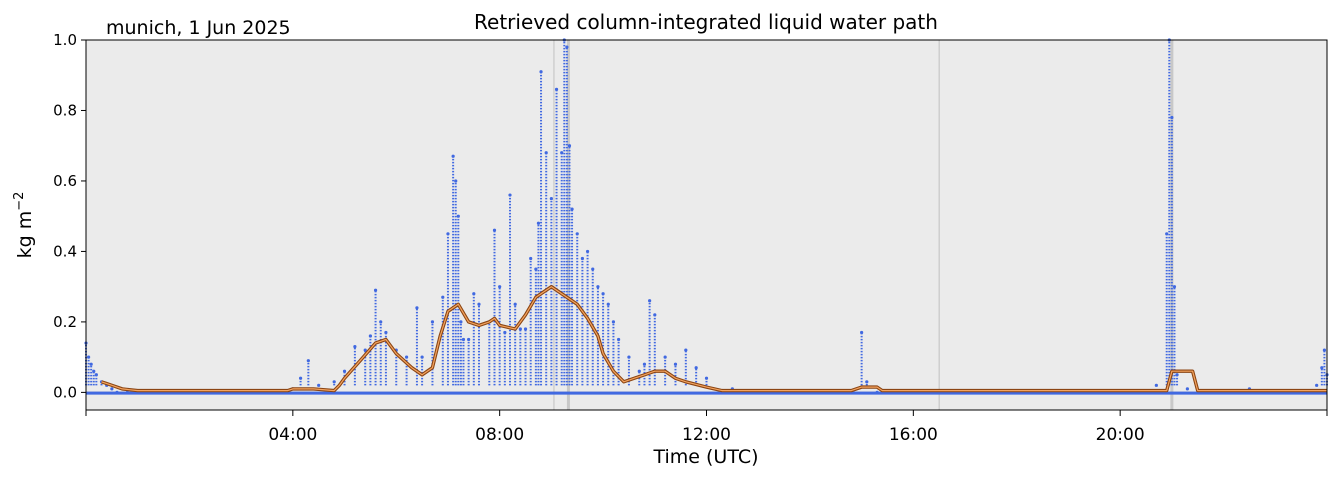 The height and width of the screenshot is (478, 1339). Describe the element at coordinates (69, 216) in the screenshot. I see `y-axis-ticks: 0.0 0.2 0.4 0.6 0.8 1.0` at that location.